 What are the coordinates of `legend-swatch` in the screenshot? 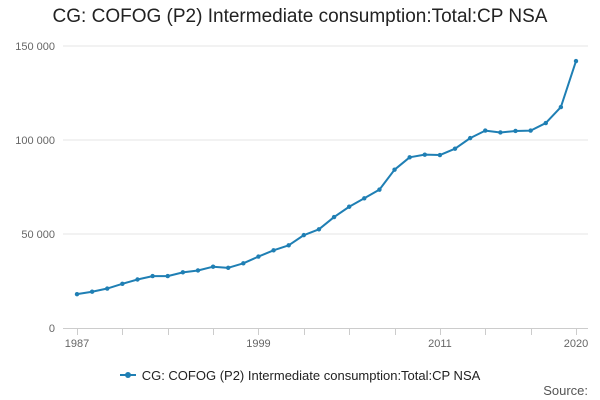 It's located at (127, 375).